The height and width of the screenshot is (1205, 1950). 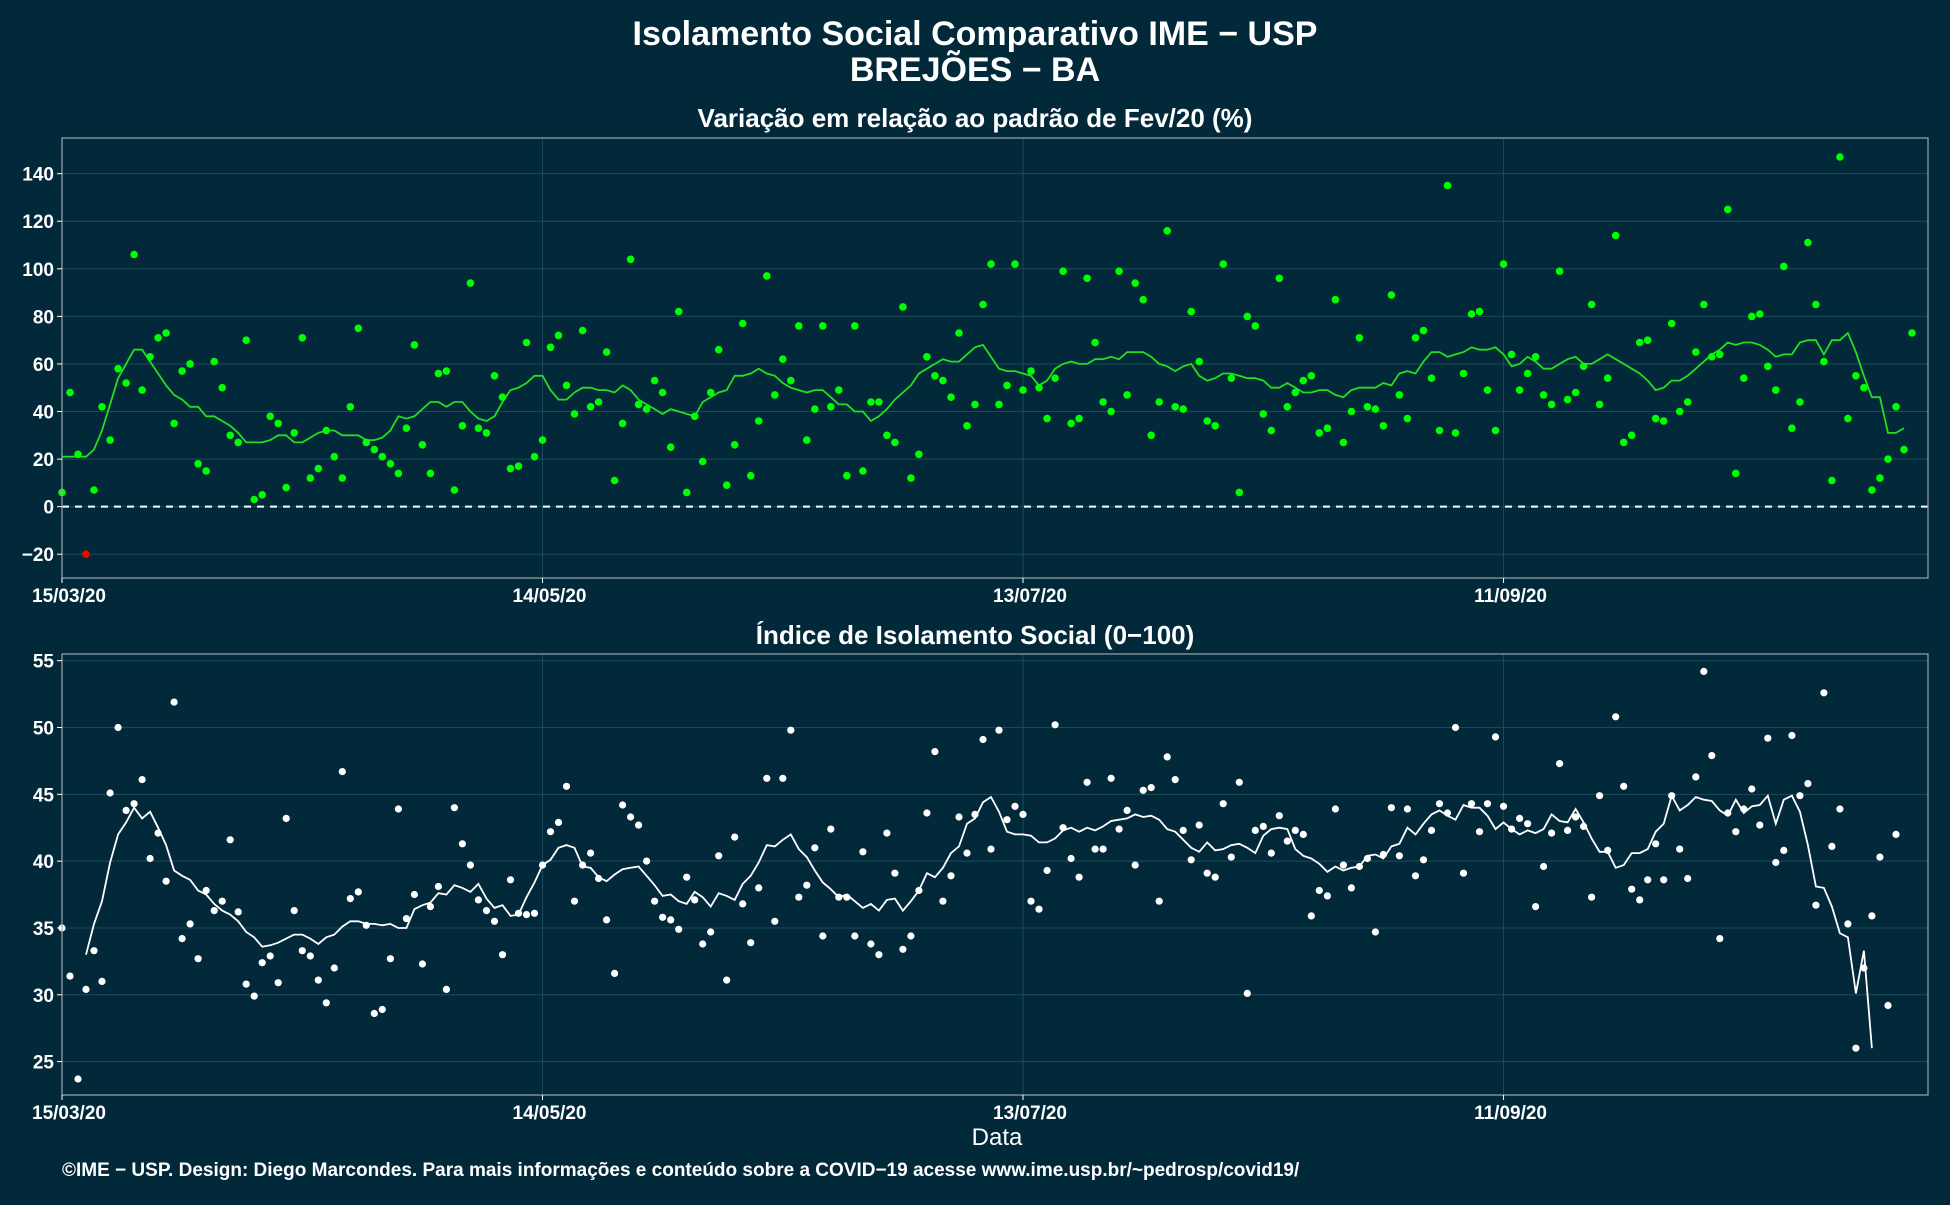 I want to click on bottom-x-tick-label: 14/05/20, so click(x=550, y=1113).